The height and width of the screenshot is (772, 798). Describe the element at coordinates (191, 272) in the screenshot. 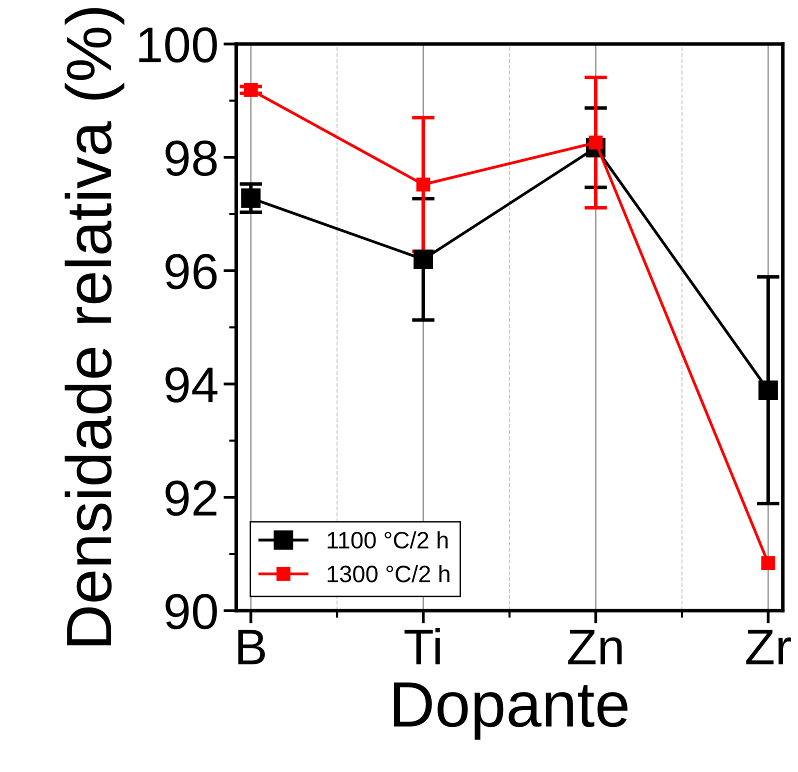

I see `y-tick-label: 96` at that location.